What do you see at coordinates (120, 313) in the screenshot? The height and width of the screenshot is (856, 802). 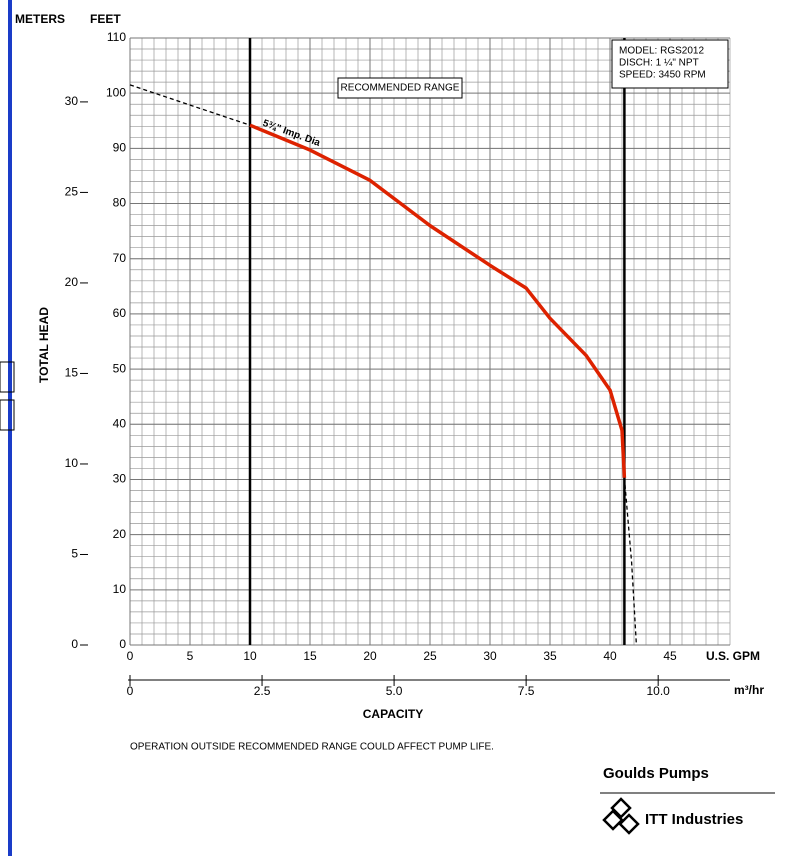 I see `y-tick-label: 60` at bounding box center [120, 313].